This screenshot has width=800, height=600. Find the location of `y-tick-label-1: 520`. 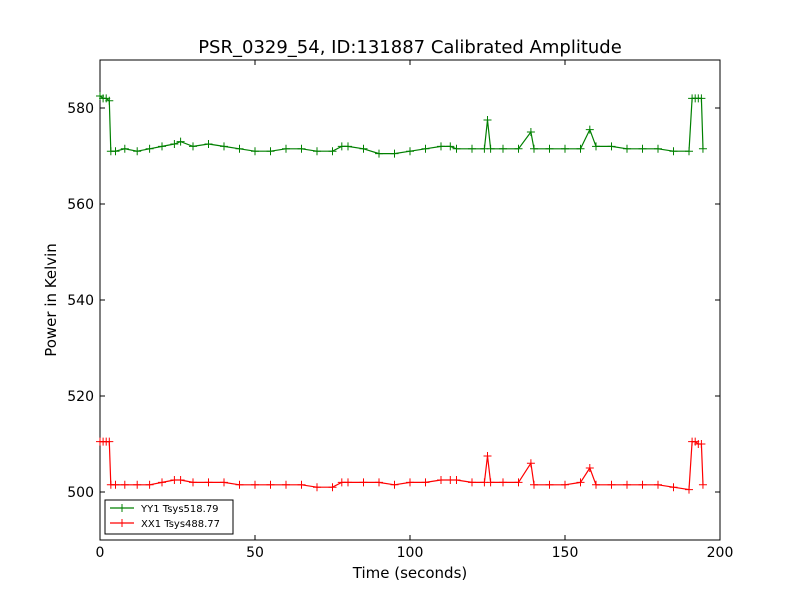

y-tick-label-1: 520 is located at coordinates (80, 397).